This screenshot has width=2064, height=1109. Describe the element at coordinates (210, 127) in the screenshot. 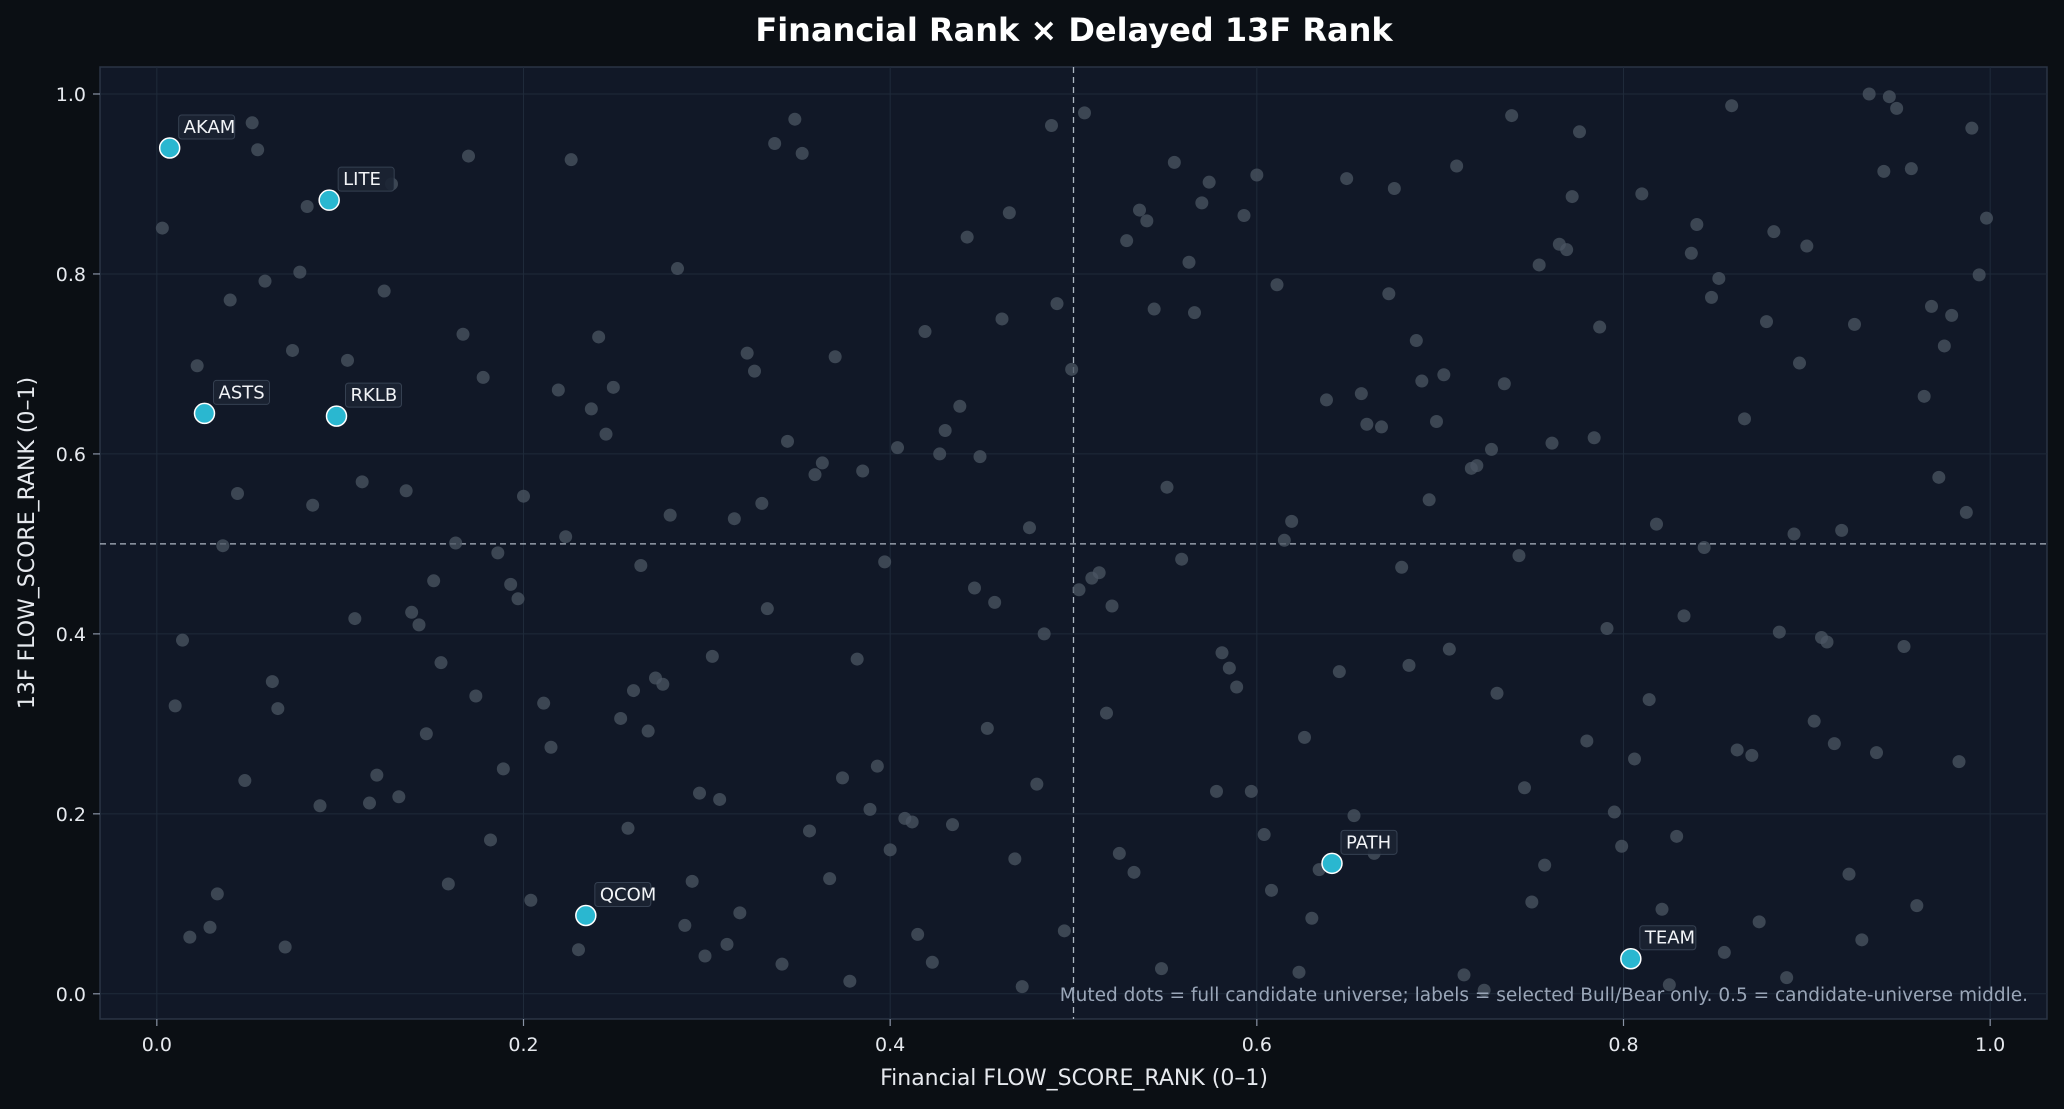

I see `point-label: AKAM` at that location.